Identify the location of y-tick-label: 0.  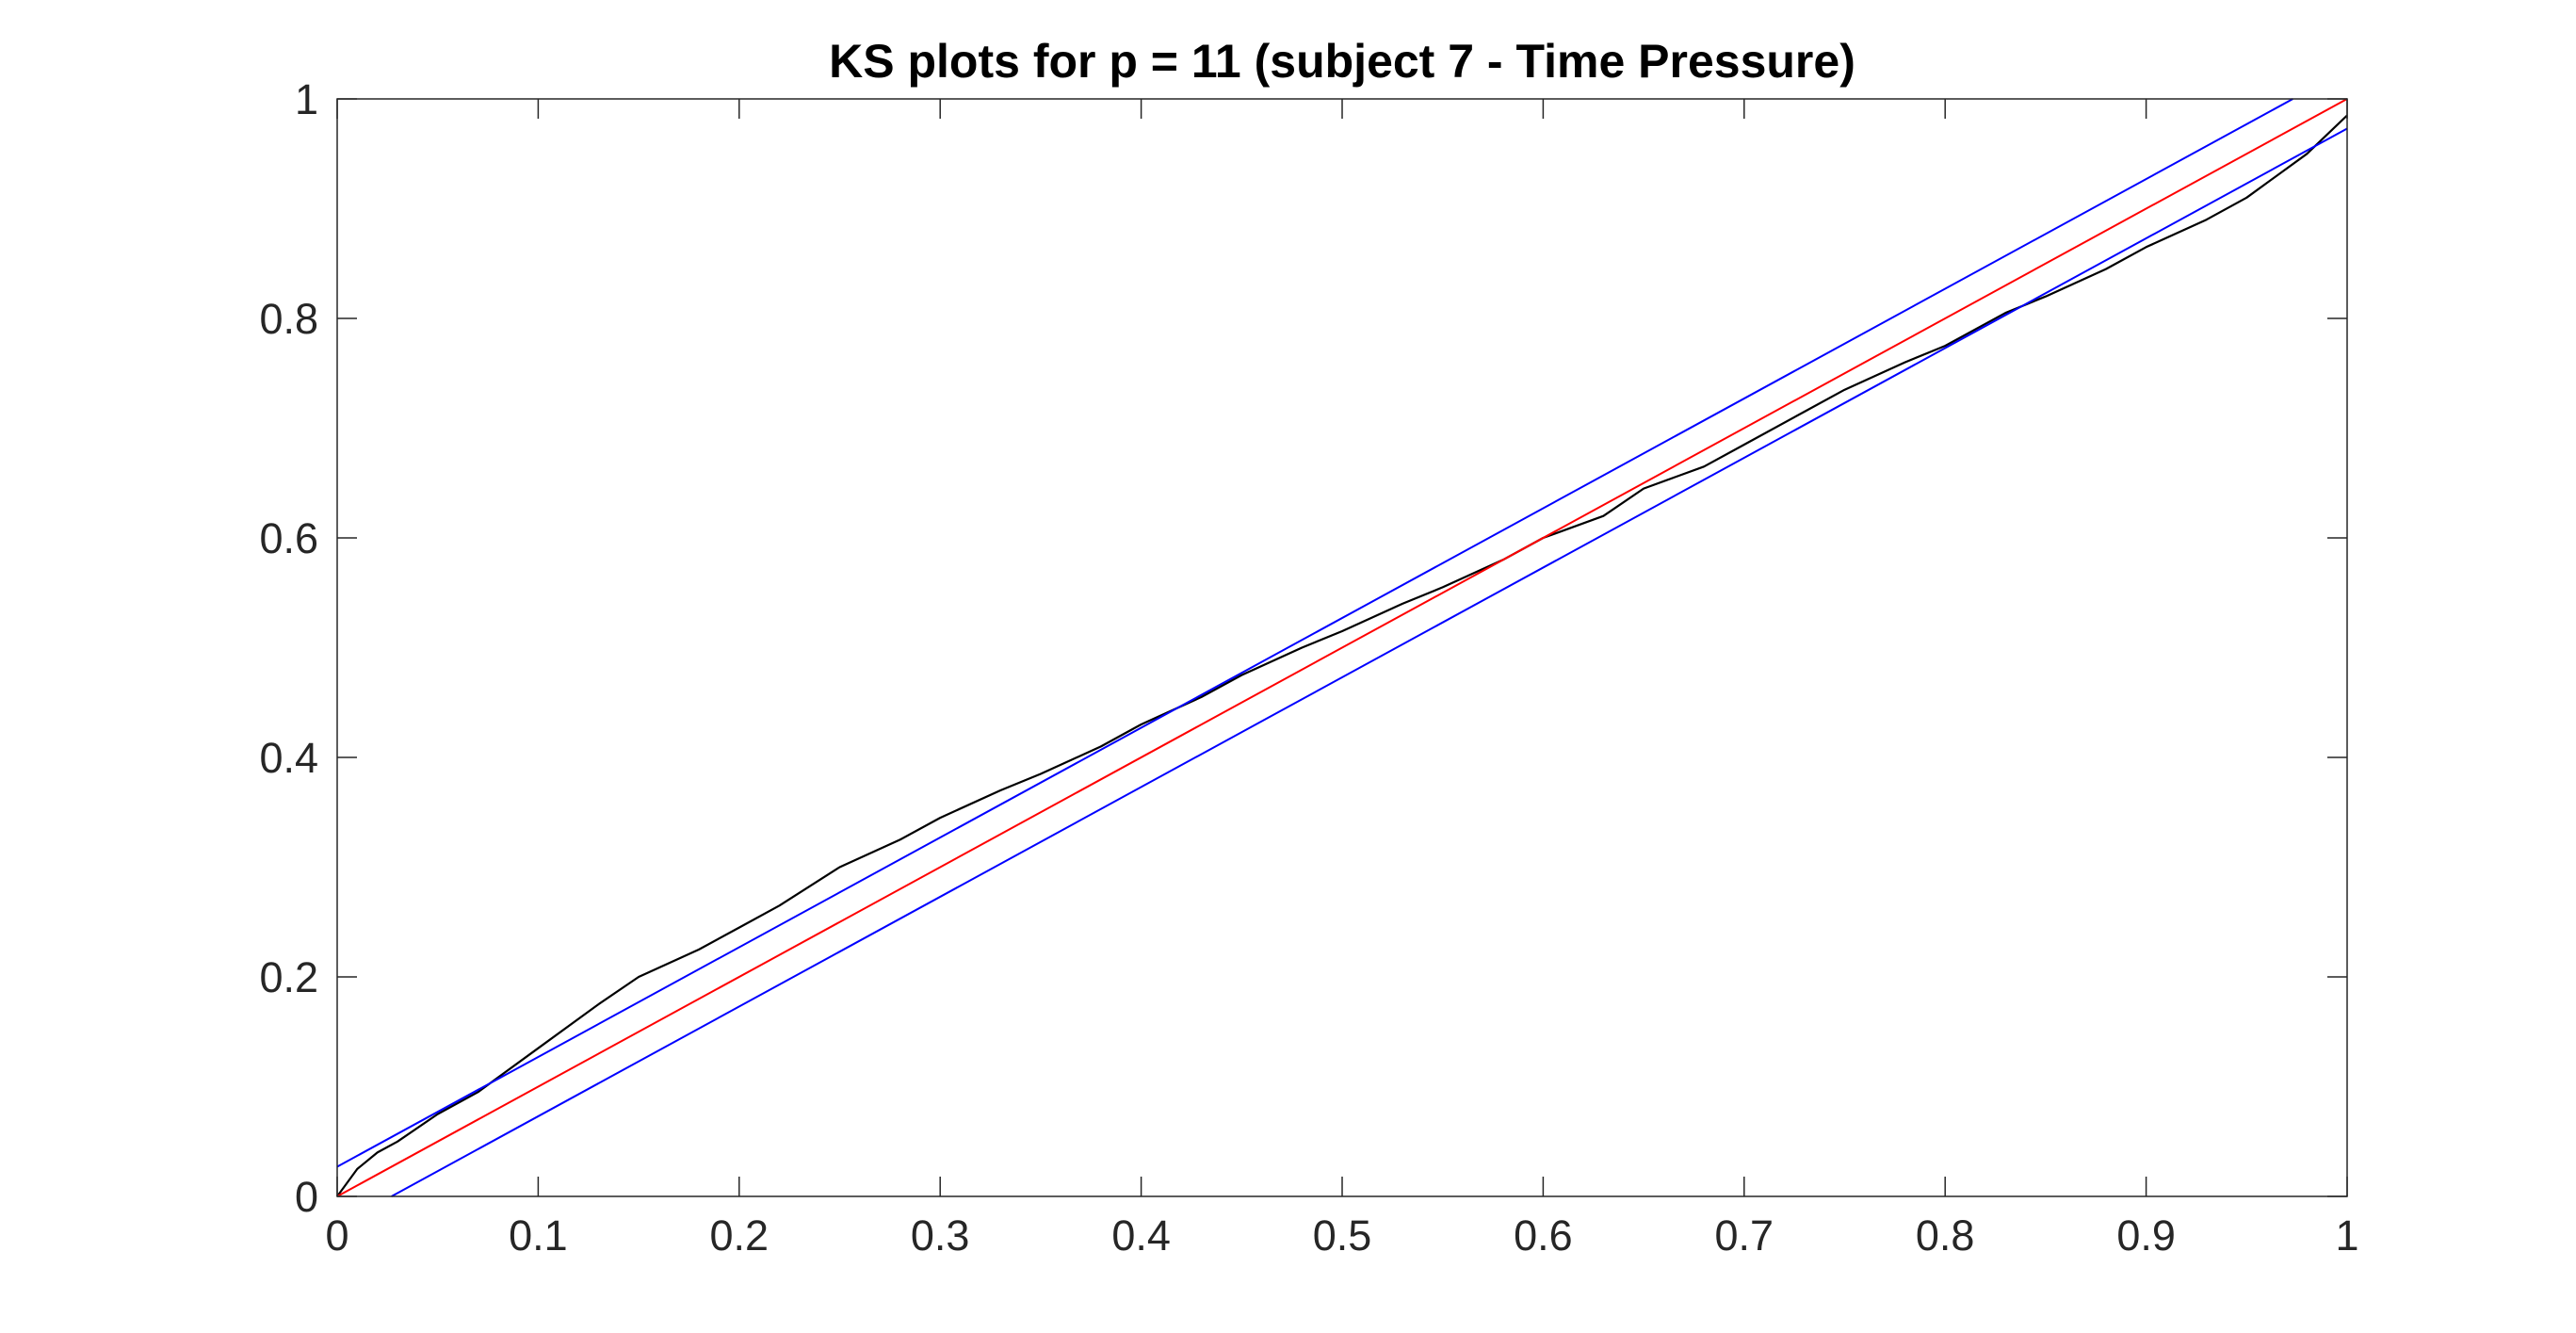
(306, 1197).